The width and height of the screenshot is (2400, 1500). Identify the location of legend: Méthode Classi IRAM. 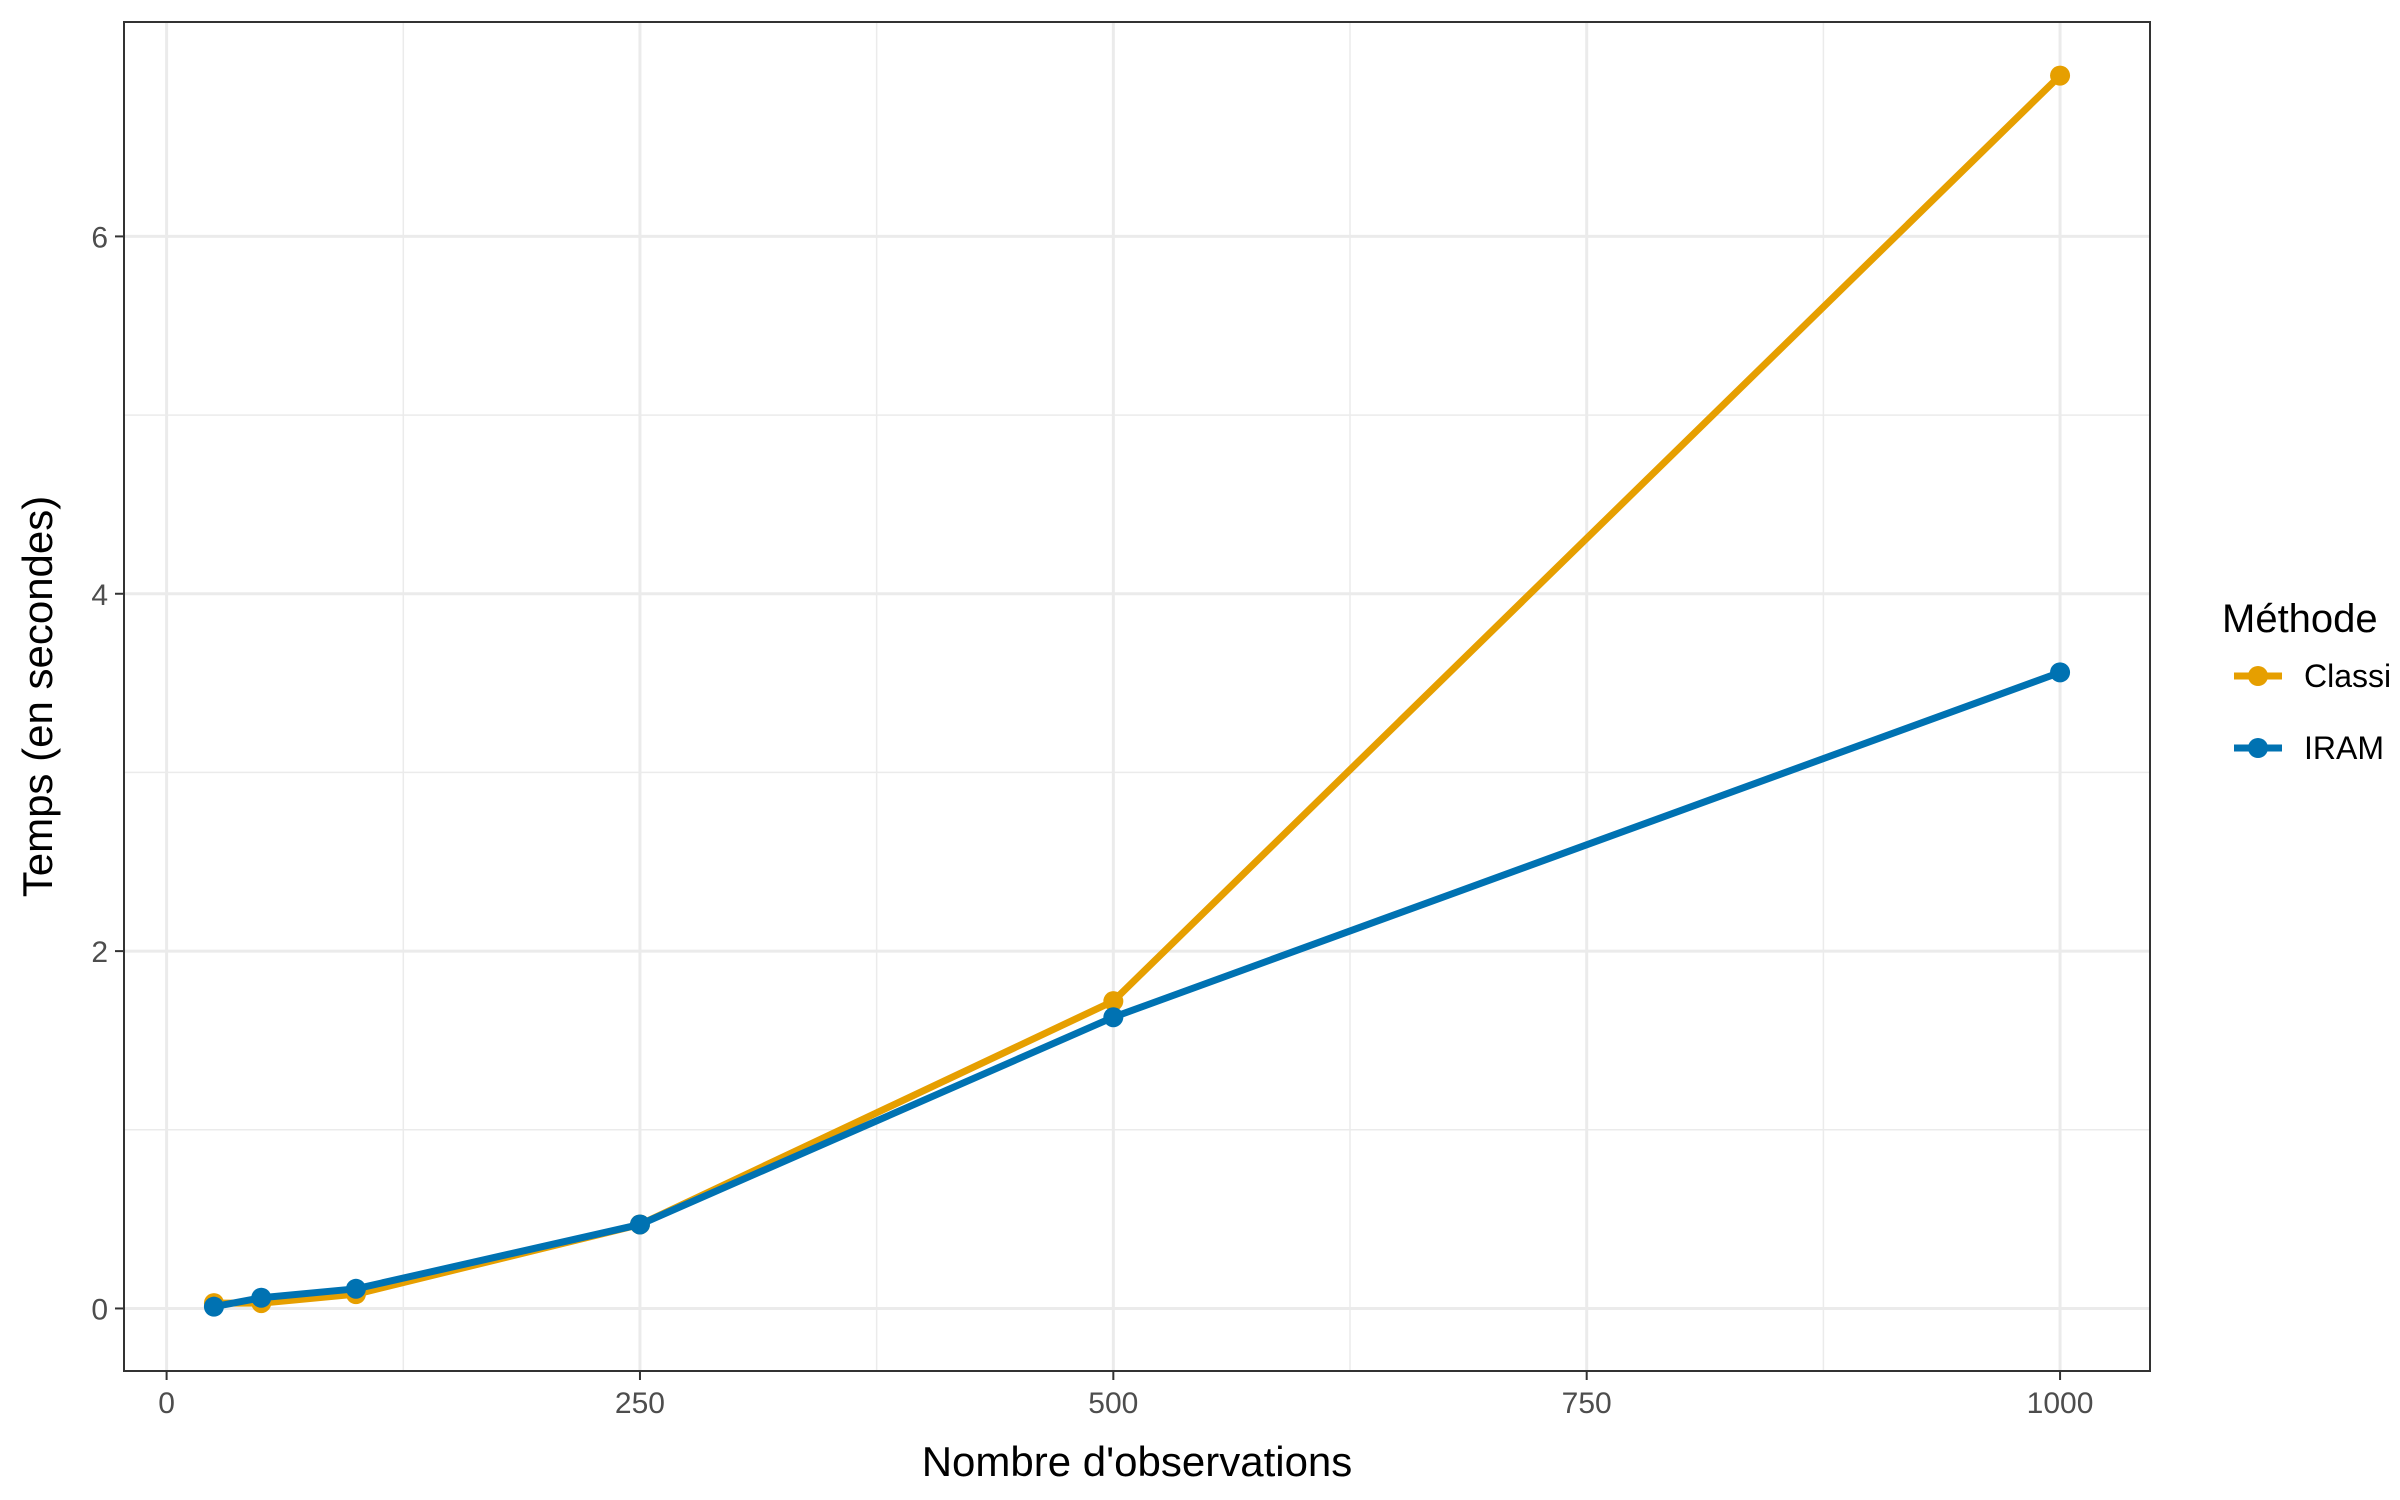
(2306, 681).